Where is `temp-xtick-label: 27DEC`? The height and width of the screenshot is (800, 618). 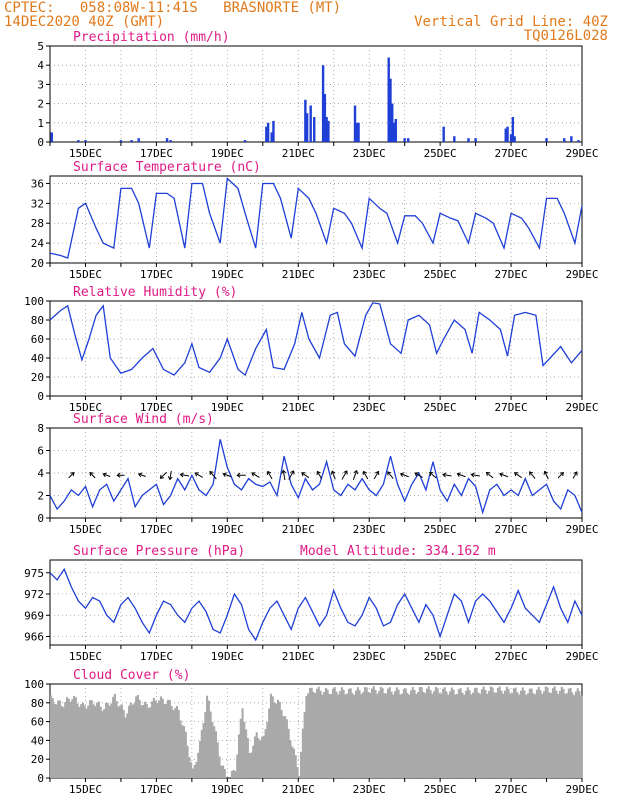 temp-xtick-label: 27DEC is located at coordinates (511, 274).